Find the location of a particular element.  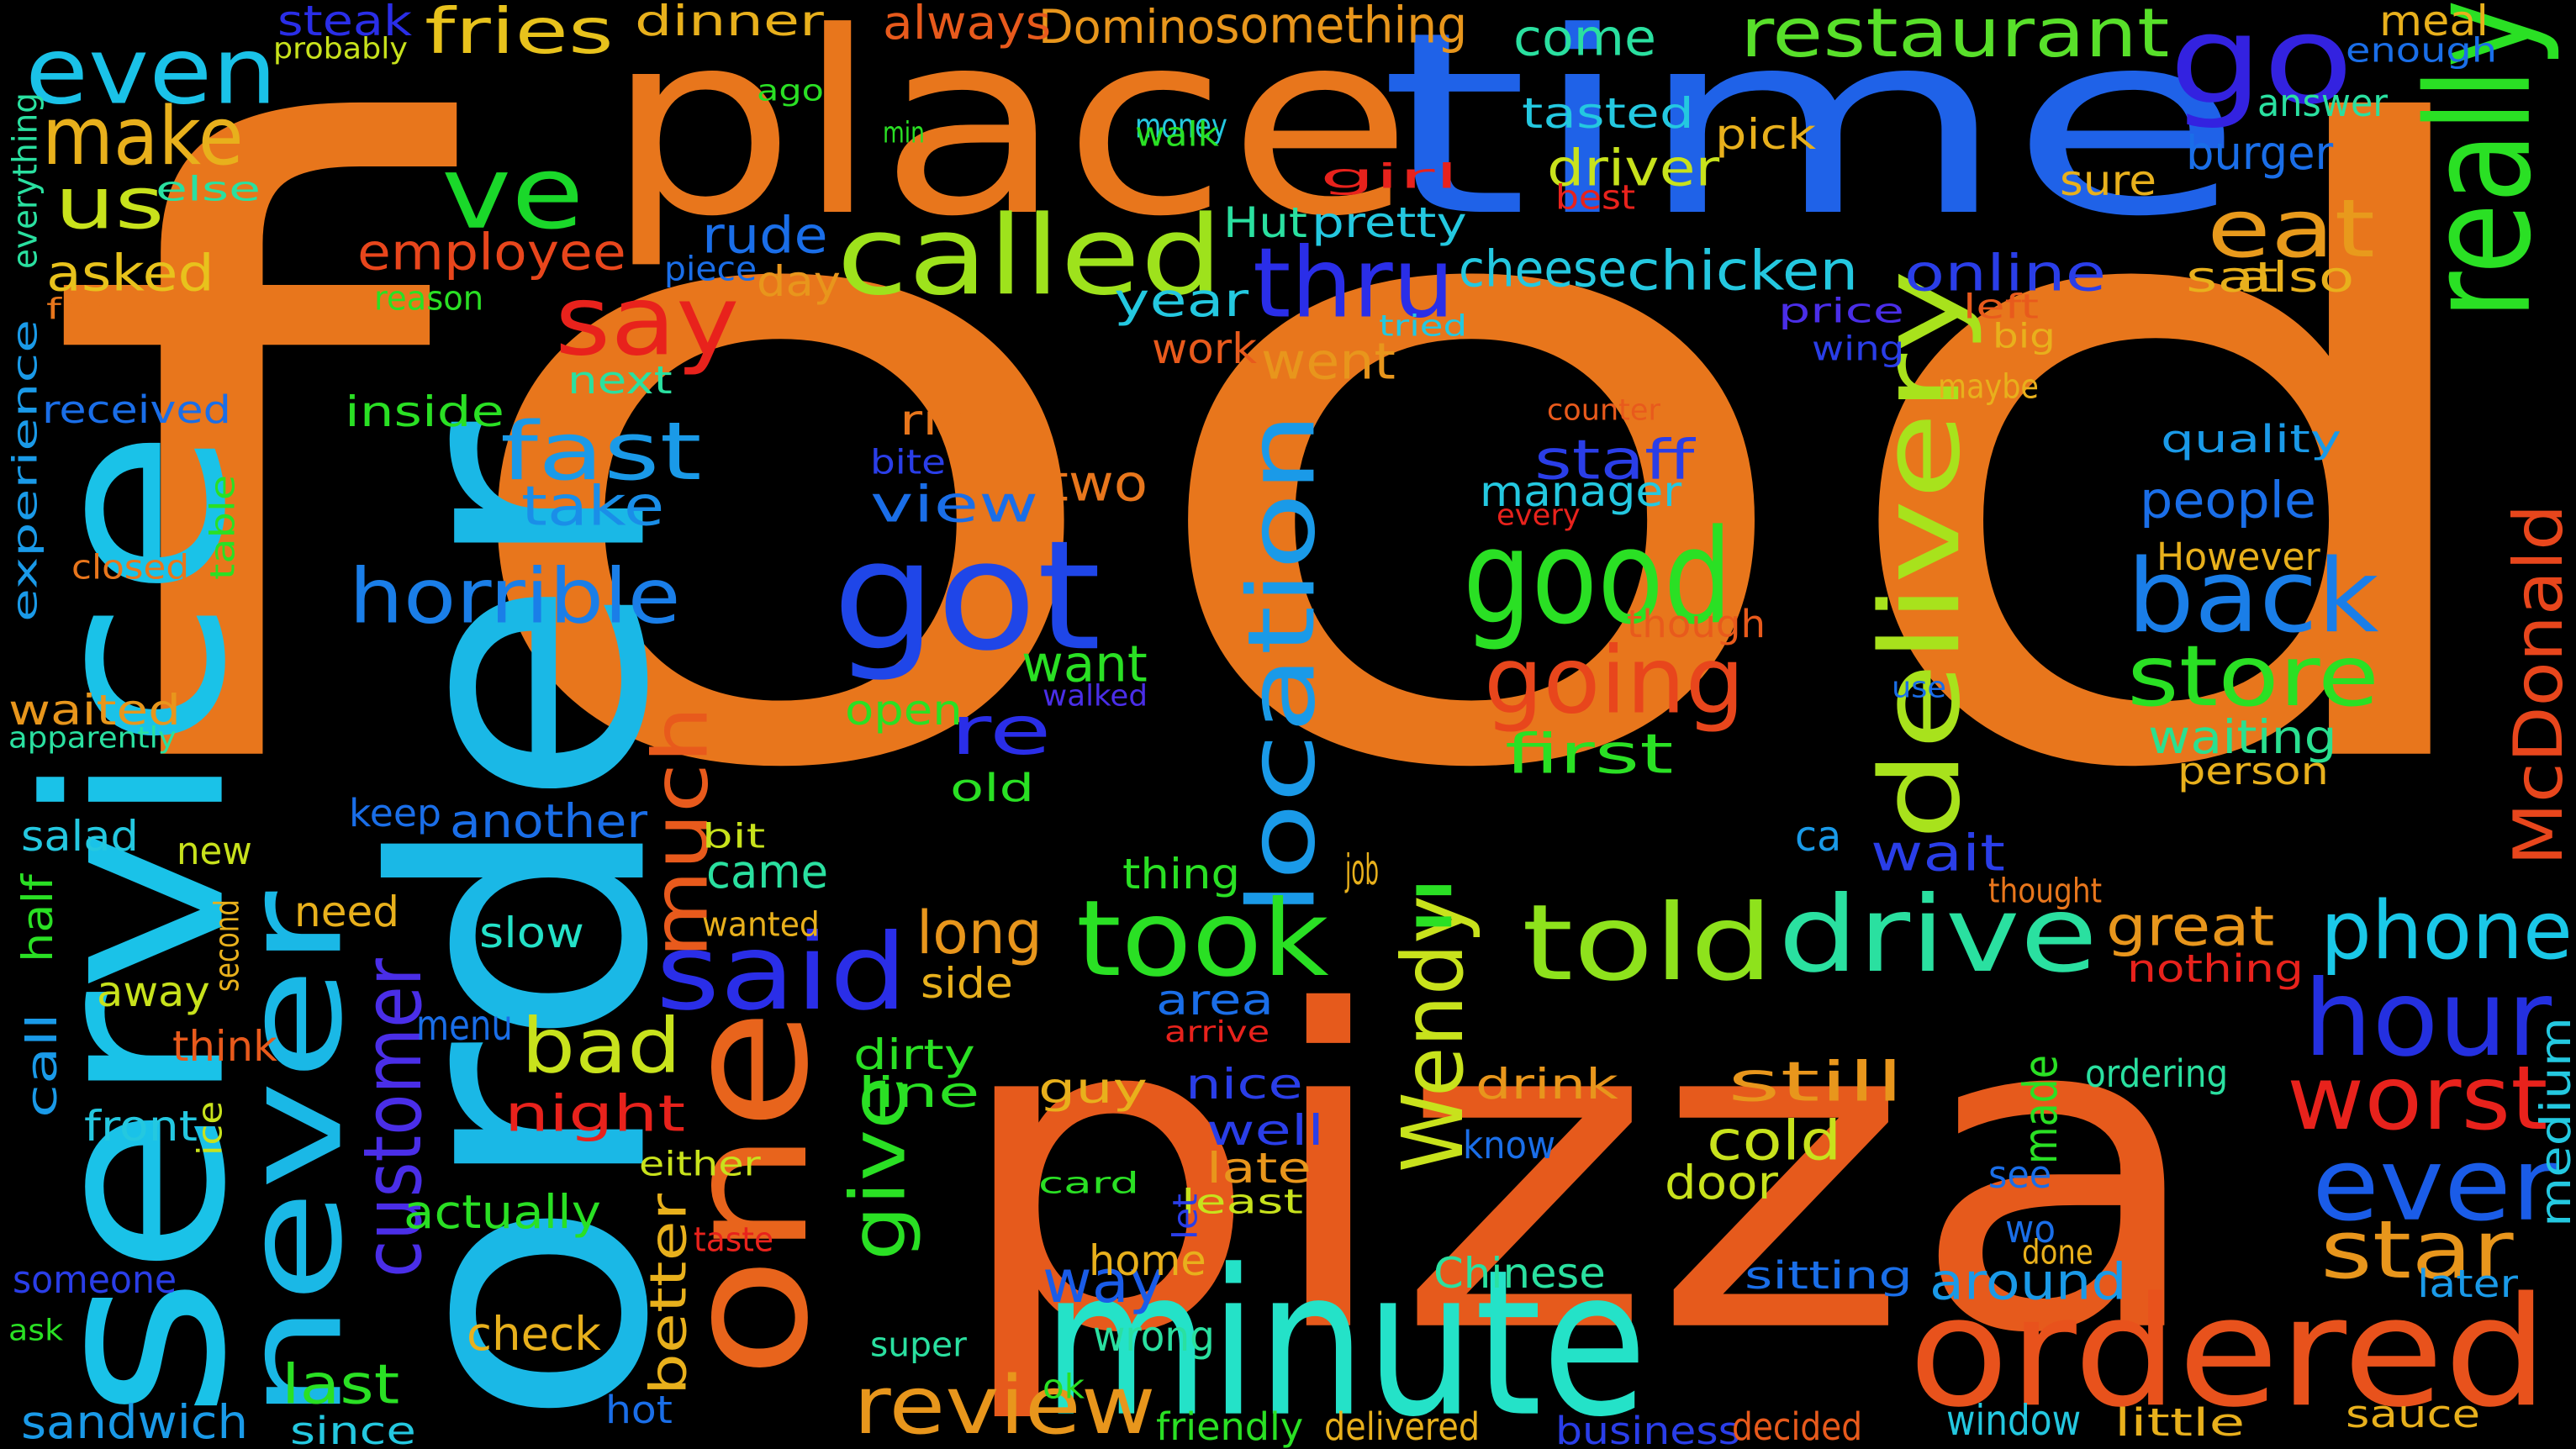

word-back: back is located at coordinates (2253, 596).